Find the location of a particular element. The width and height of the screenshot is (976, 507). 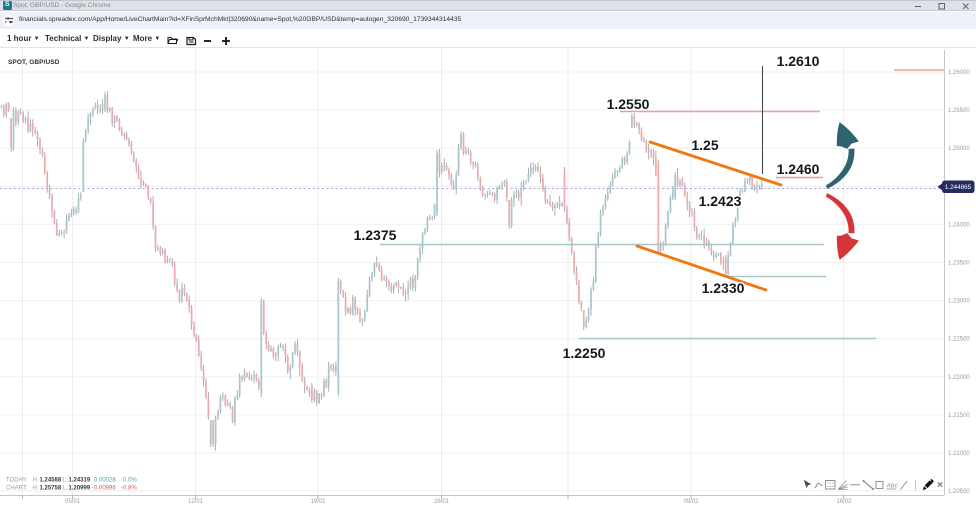

svg-text: 1.2550 is located at coordinates (628, 104).